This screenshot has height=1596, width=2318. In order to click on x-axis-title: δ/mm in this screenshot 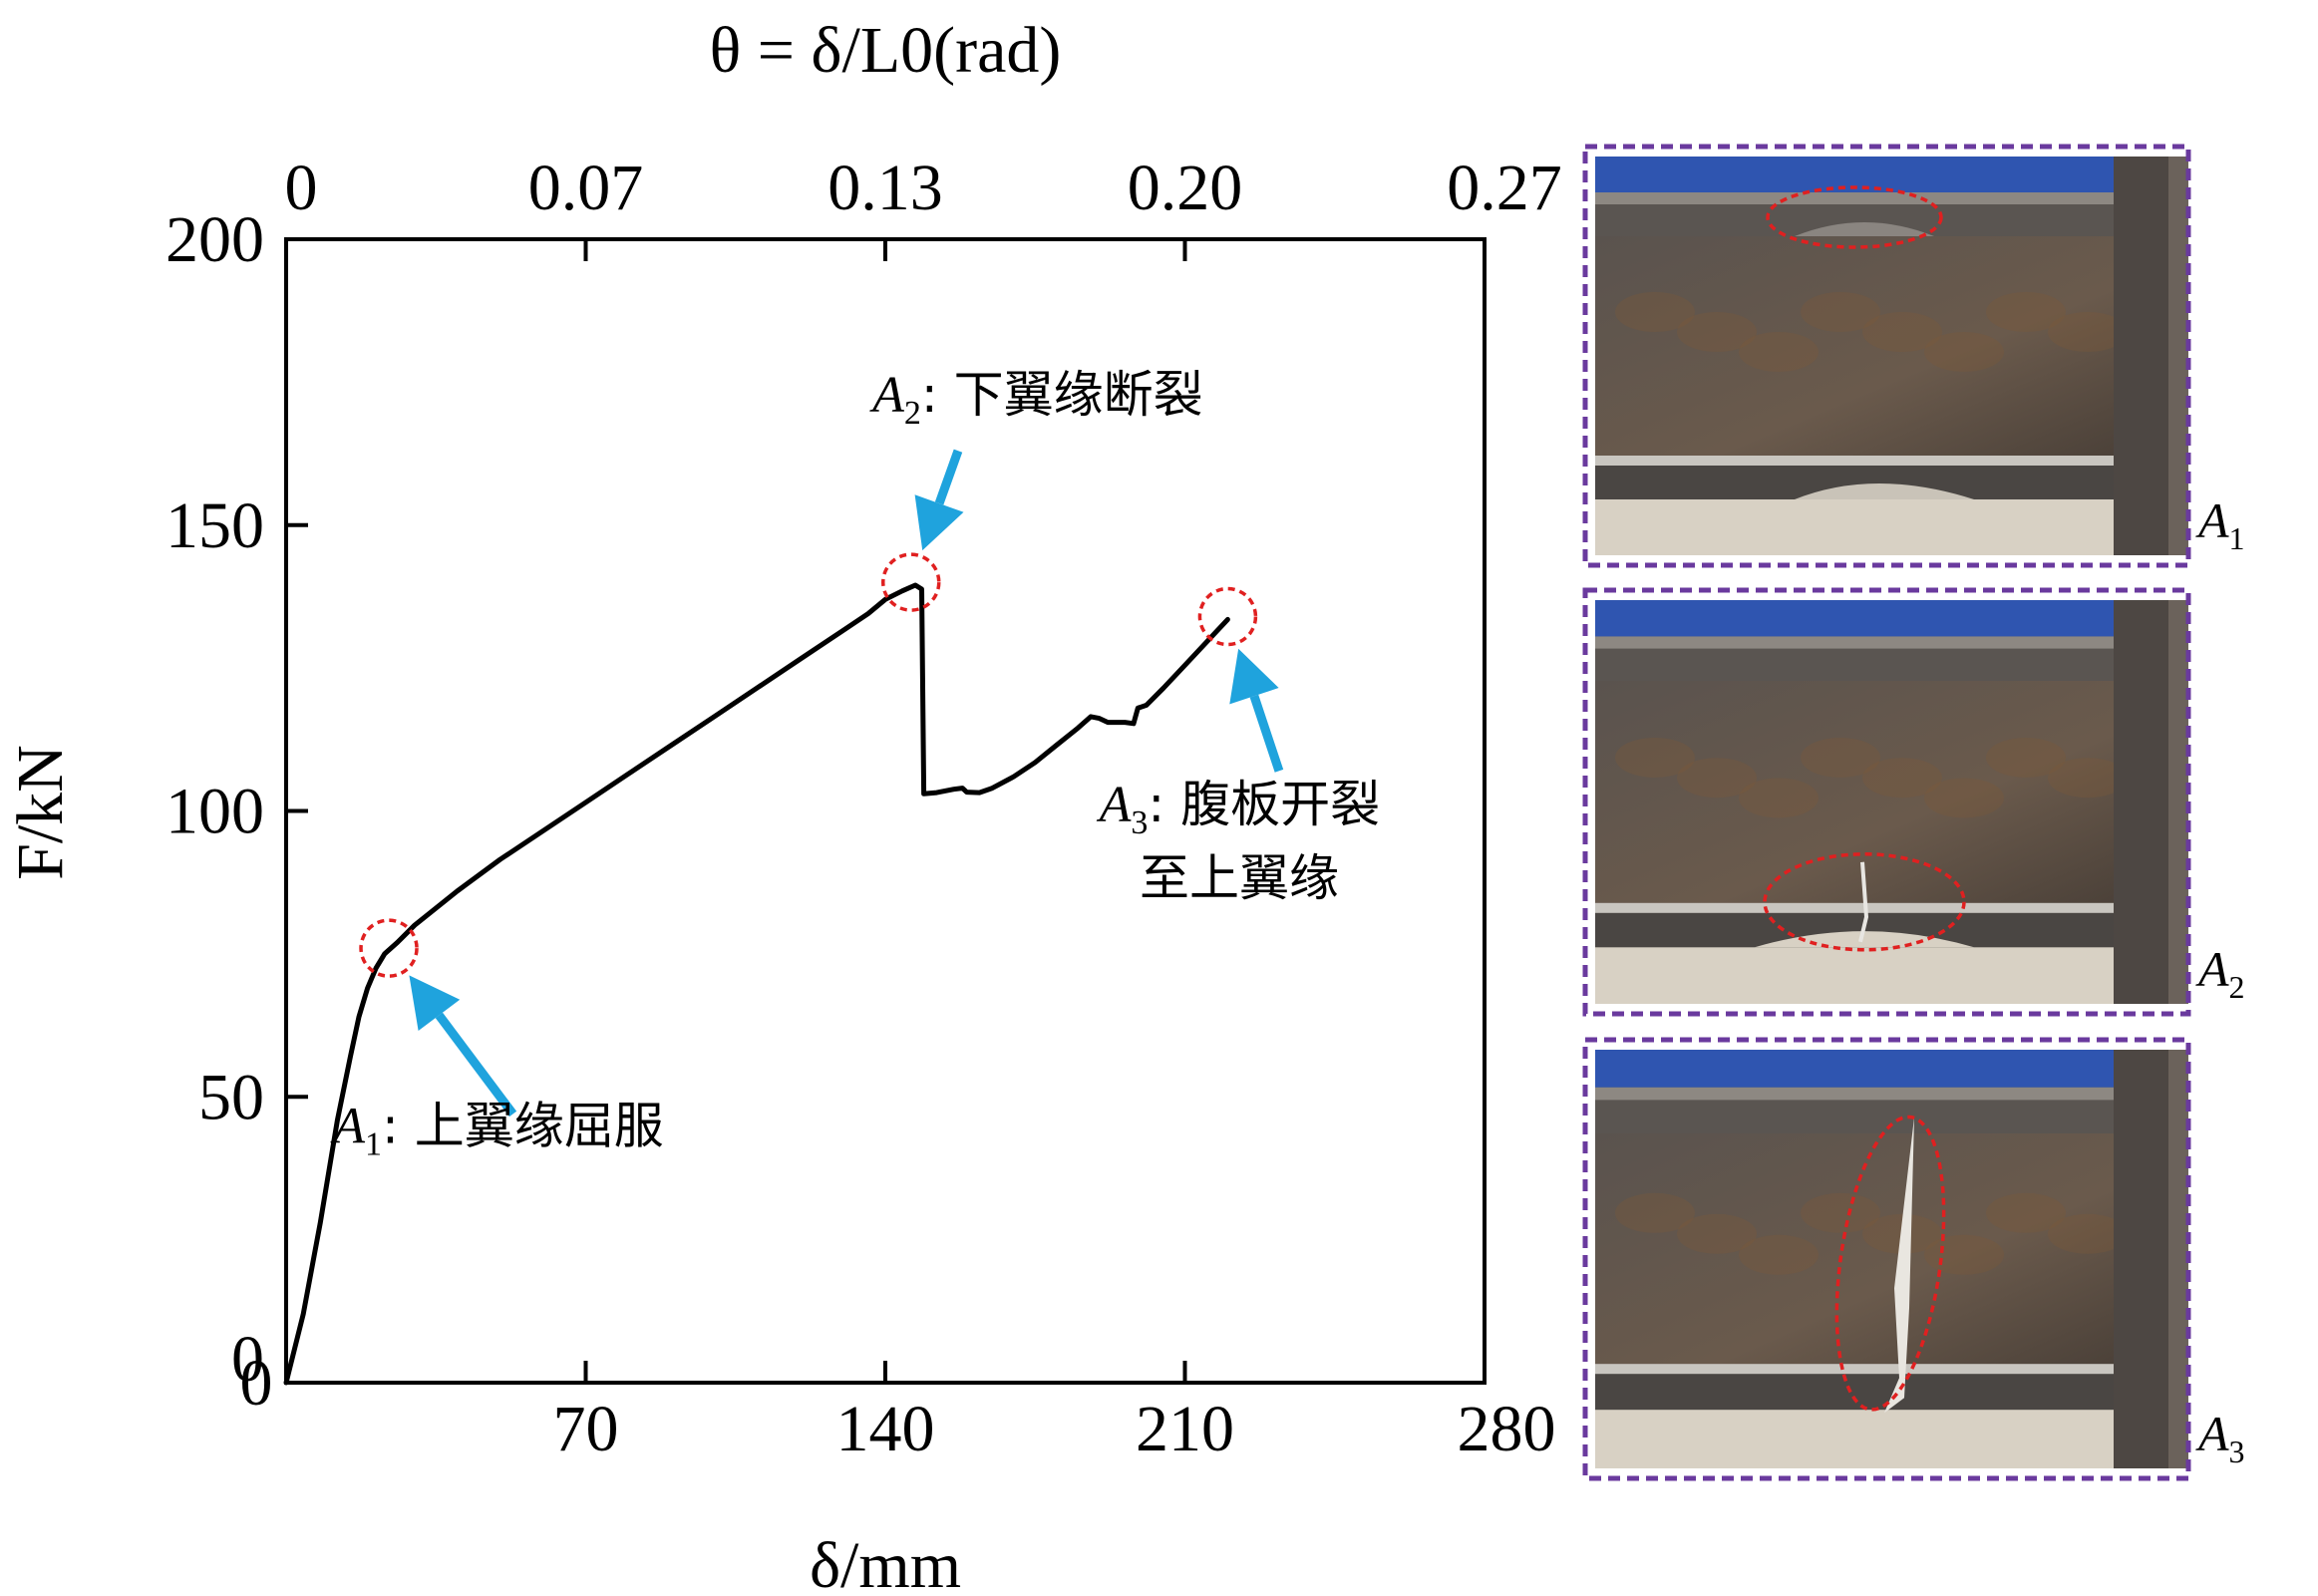, I will do `click(885, 1562)`.